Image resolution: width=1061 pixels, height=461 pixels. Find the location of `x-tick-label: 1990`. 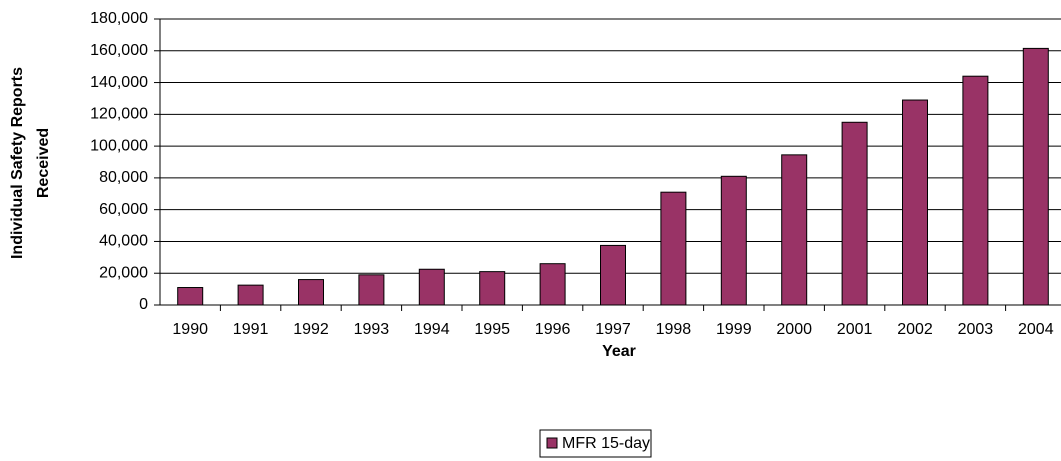

x-tick-label: 1990 is located at coordinates (190, 329).